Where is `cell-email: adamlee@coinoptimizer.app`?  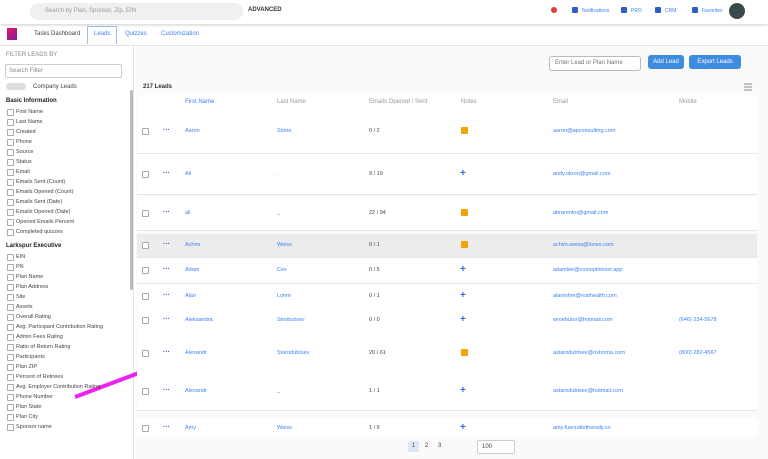
cell-email: adamlee@coinoptimizer.app is located at coordinates (588, 270).